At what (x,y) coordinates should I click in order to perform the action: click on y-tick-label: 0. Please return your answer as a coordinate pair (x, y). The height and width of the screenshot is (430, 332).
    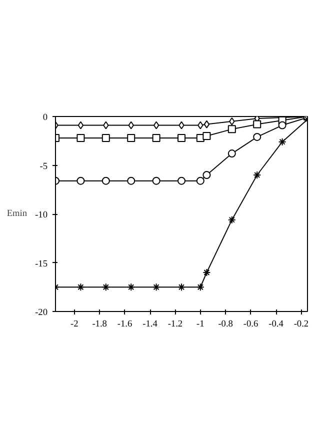
    Looking at the image, I should click on (45, 118).